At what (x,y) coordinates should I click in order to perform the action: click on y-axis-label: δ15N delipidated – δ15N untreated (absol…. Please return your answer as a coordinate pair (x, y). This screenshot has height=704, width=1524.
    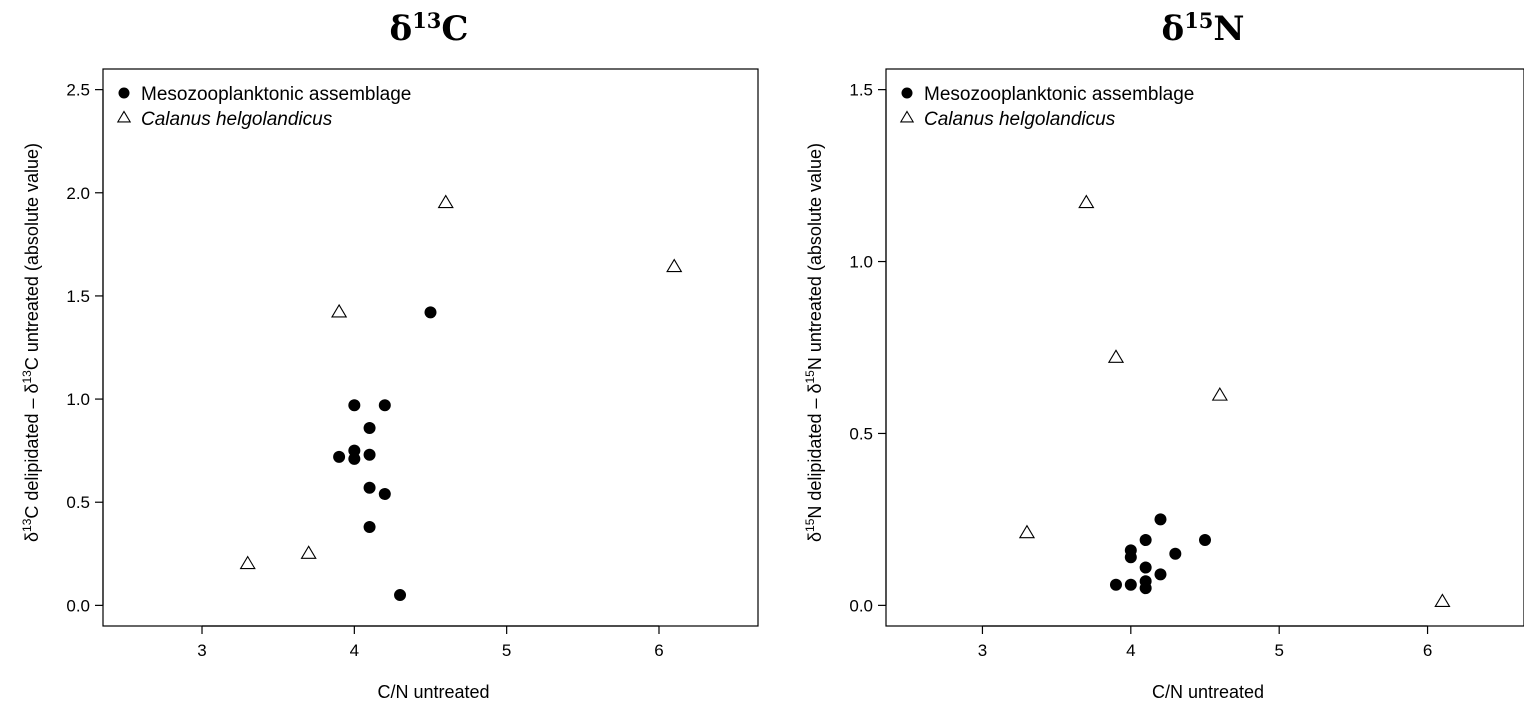
    Looking at the image, I should click on (814, 342).